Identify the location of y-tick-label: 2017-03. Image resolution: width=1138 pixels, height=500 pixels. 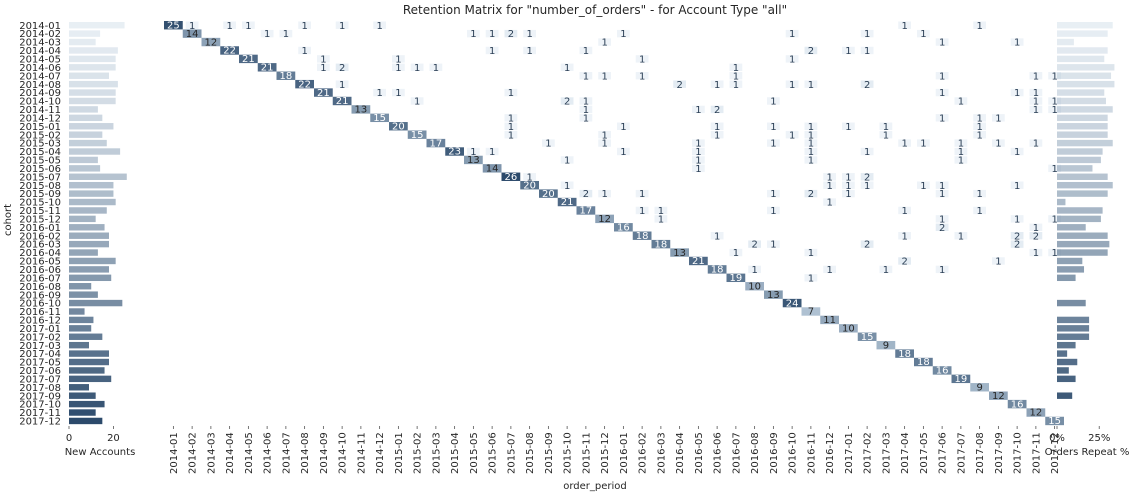
(40, 346).